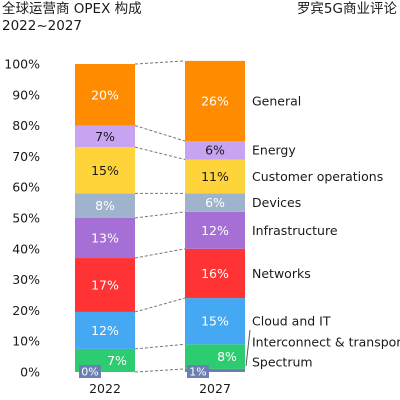 This screenshot has width=400, height=400. What do you see at coordinates (276, 100) in the screenshot?
I see `legend-label: General` at bounding box center [276, 100].